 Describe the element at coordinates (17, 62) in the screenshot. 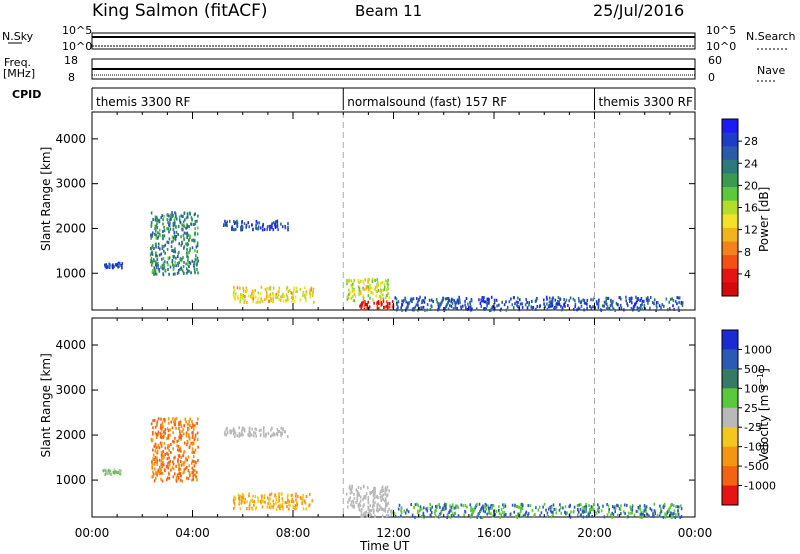

I see `freq-label: Freq.` at that location.